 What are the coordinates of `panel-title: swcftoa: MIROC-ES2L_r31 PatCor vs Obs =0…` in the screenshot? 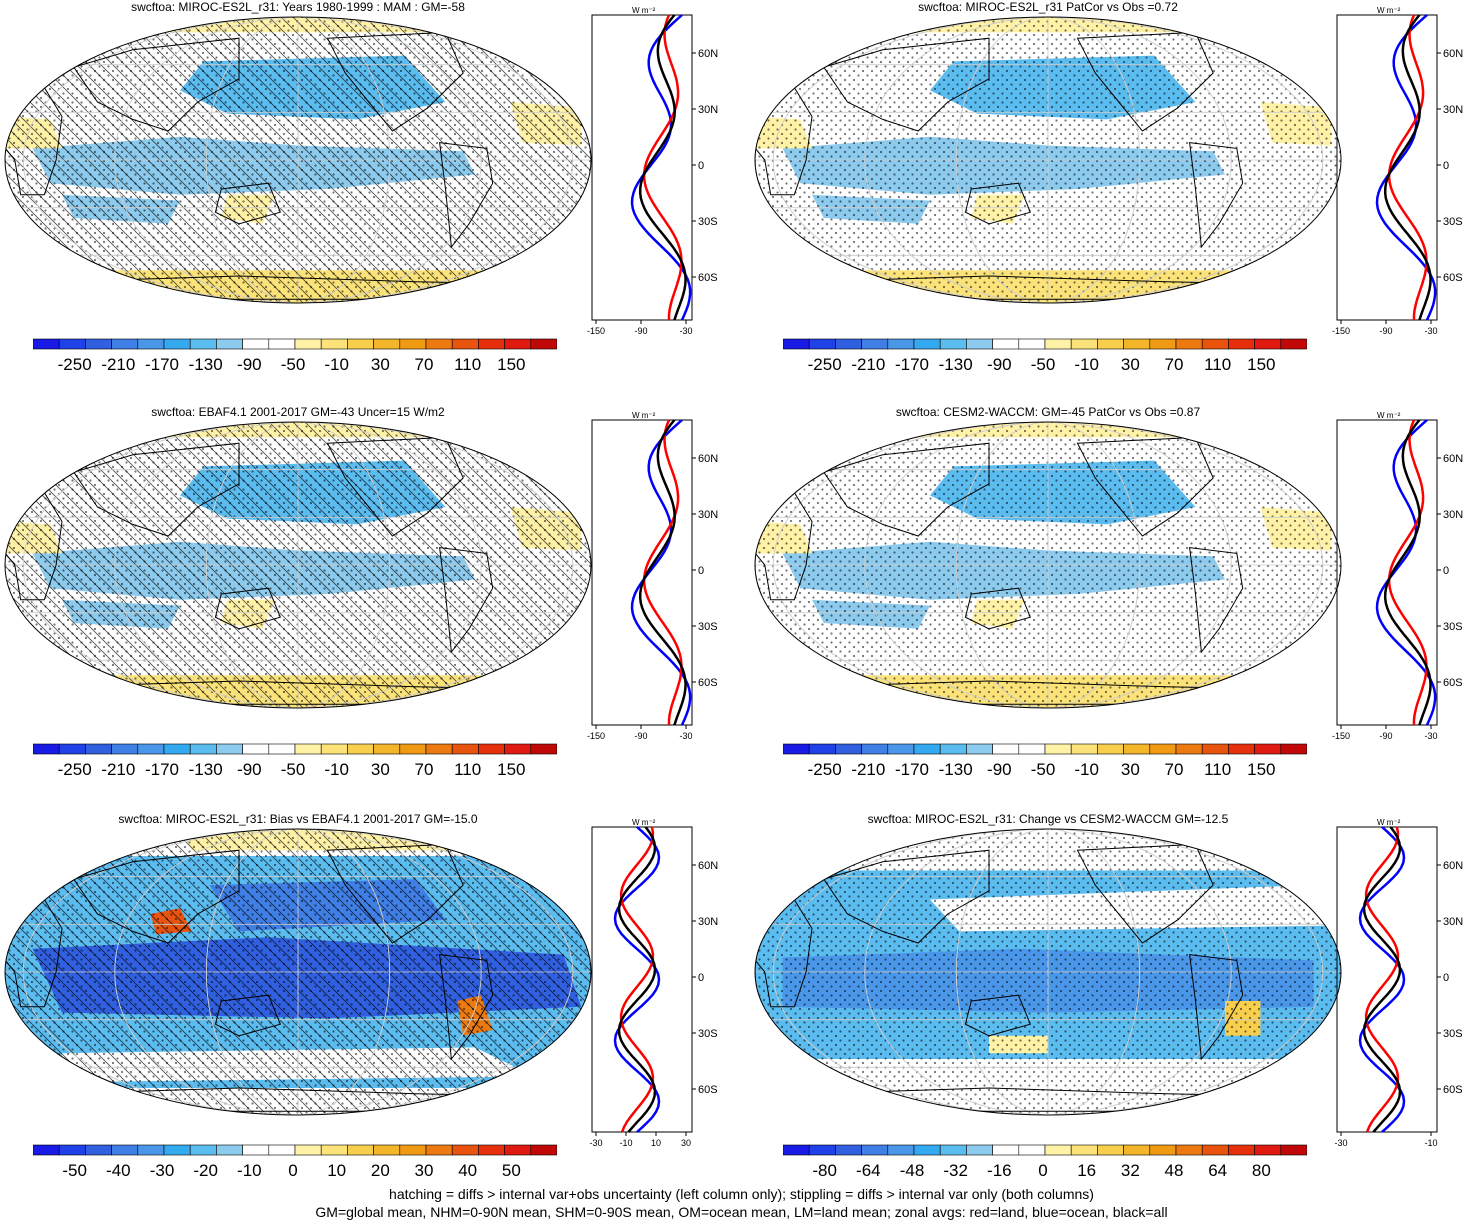 It's located at (1048, 7).